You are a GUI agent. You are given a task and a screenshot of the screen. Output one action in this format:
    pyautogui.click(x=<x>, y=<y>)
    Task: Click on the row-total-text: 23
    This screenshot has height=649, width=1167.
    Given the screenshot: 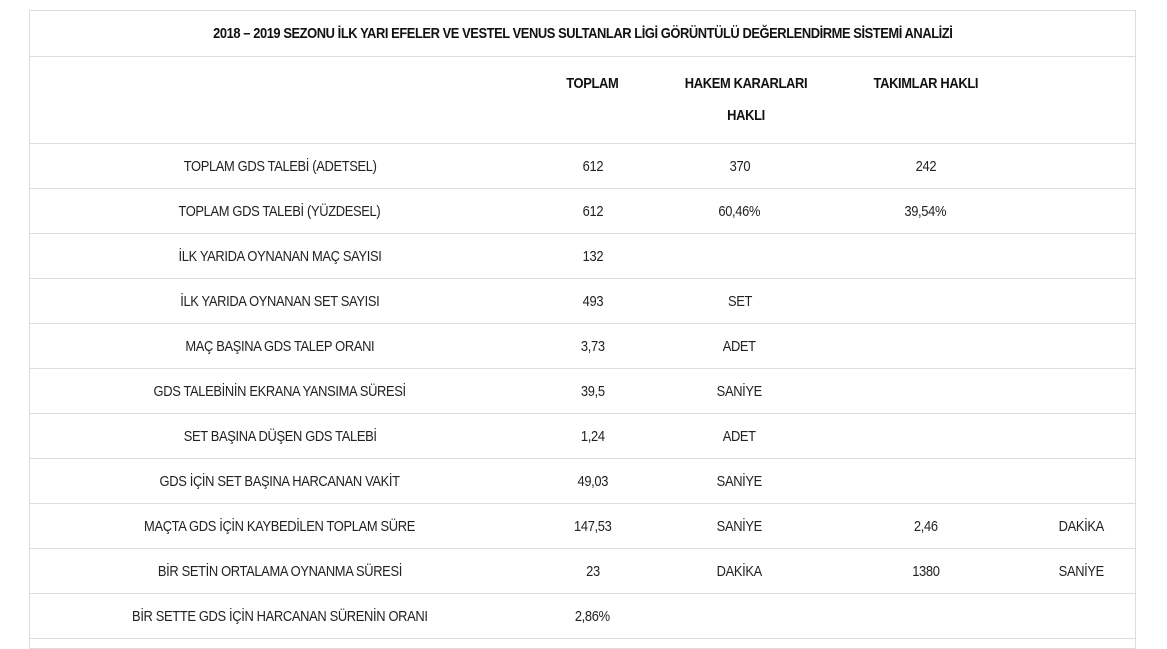 What is the action you would take?
    pyautogui.click(x=592, y=571)
    